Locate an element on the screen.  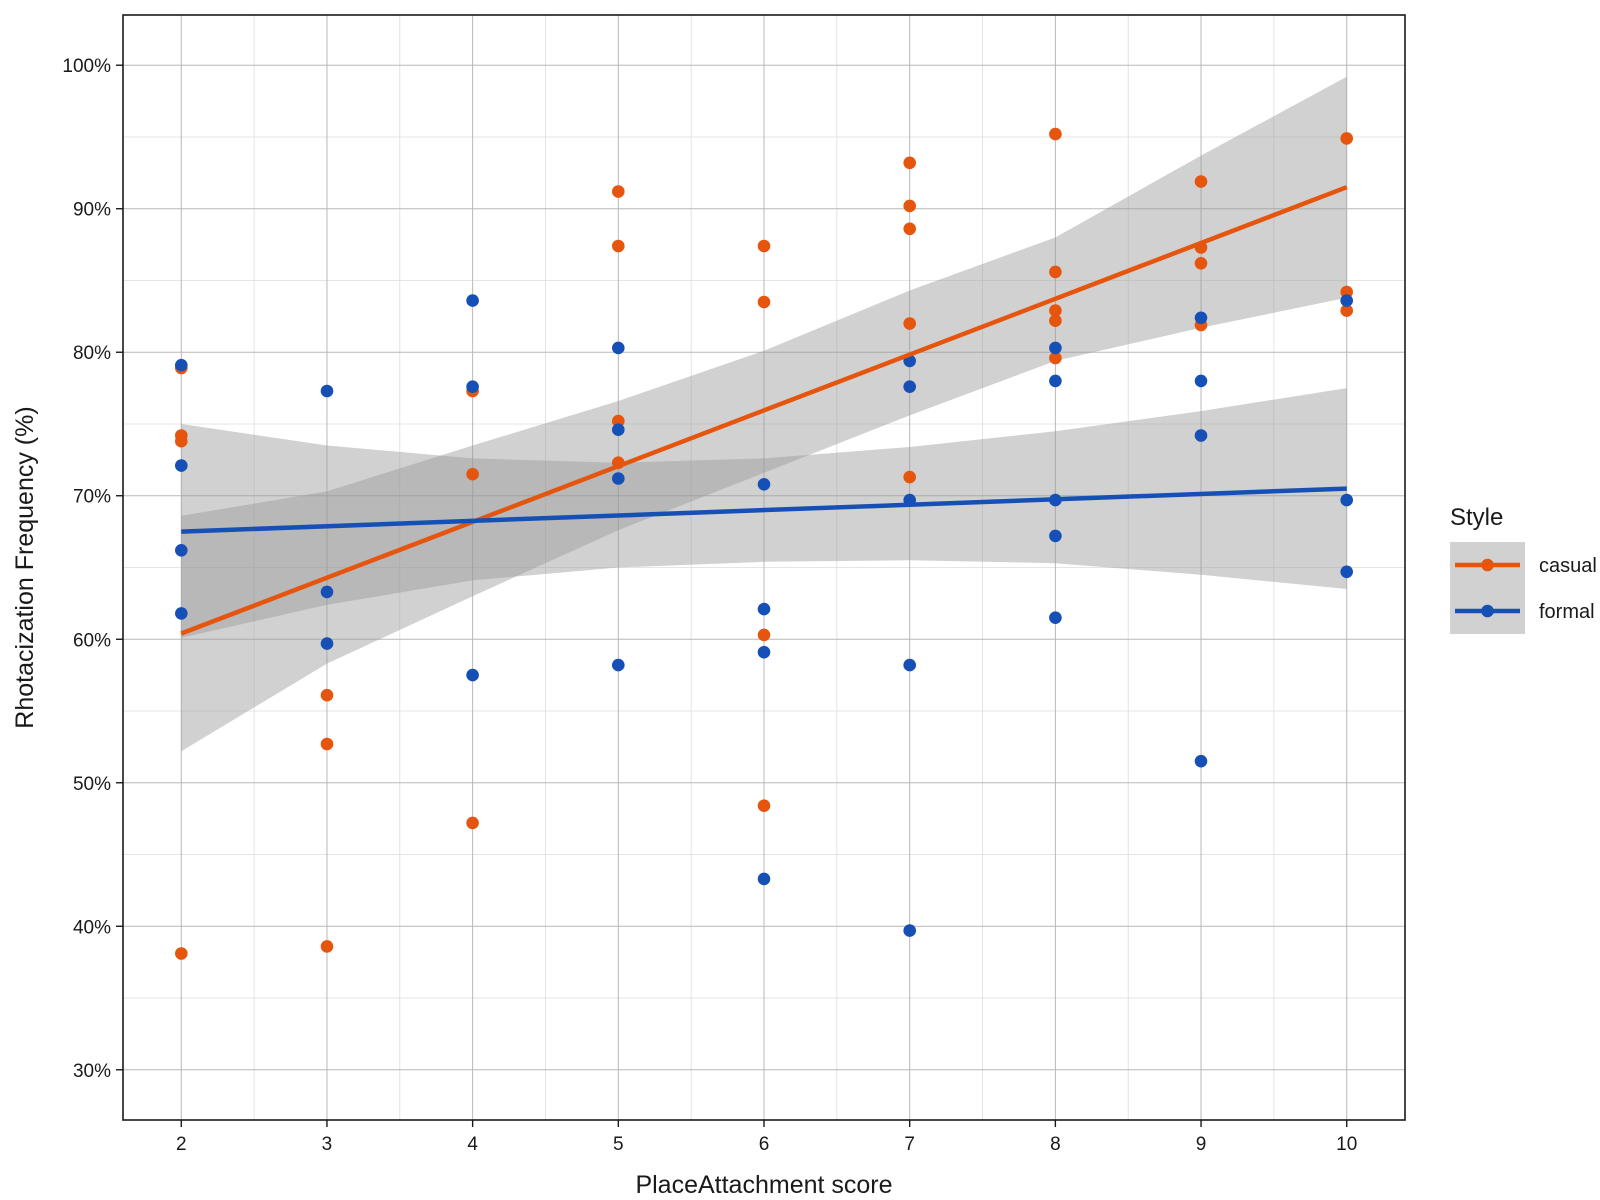
legend-label-formal: formal is located at coordinates (1567, 612).